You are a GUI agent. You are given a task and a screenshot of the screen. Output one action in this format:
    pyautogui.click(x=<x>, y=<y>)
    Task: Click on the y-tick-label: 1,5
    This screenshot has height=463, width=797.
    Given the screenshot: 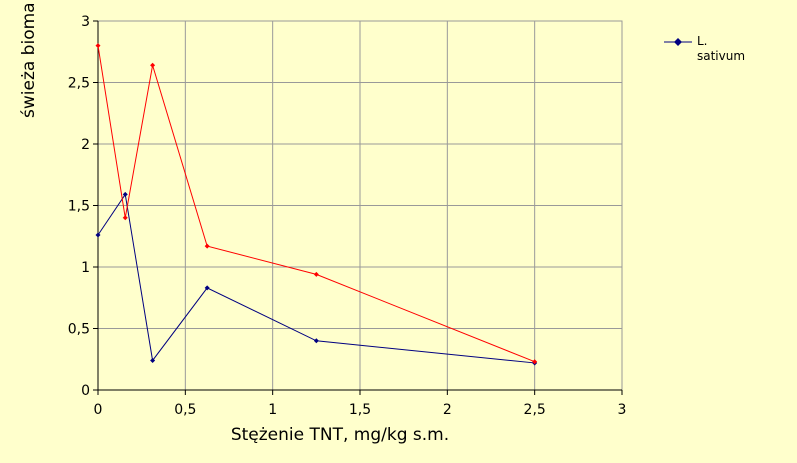 What is the action you would take?
    pyautogui.click(x=79, y=207)
    